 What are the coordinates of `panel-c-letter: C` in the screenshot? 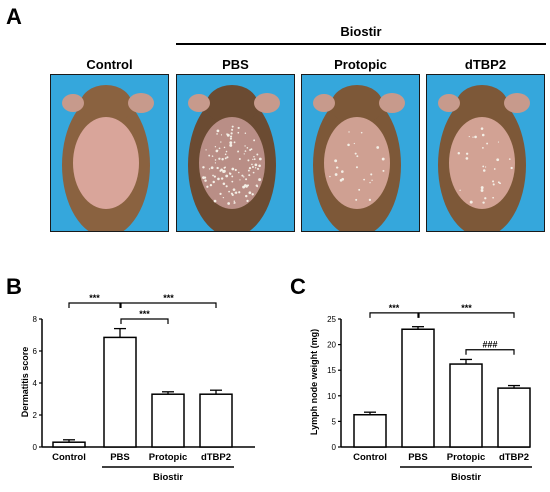 It's located at (298, 286).